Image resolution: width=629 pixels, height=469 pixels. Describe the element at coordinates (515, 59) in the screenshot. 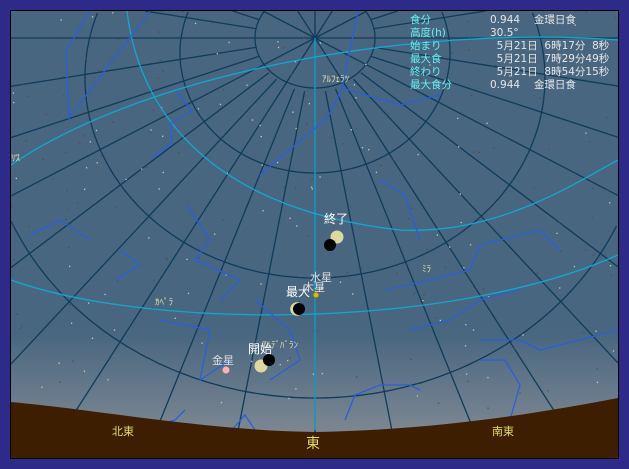

I see `info-row-max: 最大食 5月21日 7時29分49秒` at that location.